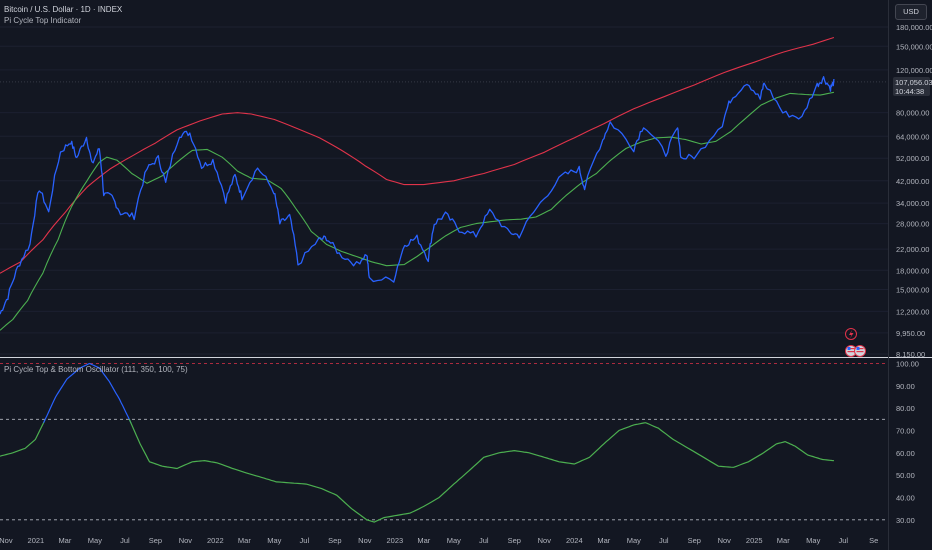 This screenshot has height=550, width=932. I want to click on price-tick-label: 80,000.00, so click(912, 113).